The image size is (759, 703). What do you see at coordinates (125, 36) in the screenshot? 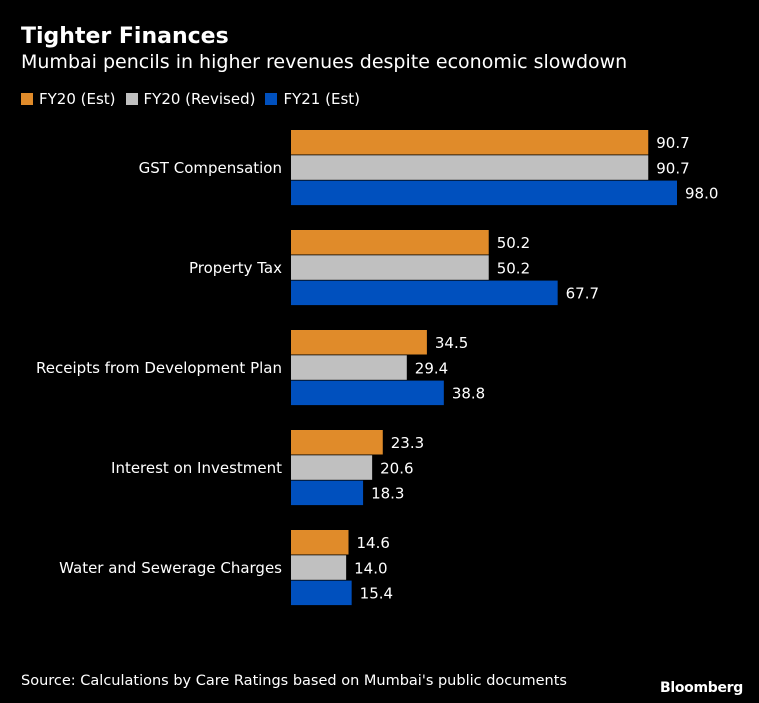
I see `chart-title: Tighter Finances` at bounding box center [125, 36].